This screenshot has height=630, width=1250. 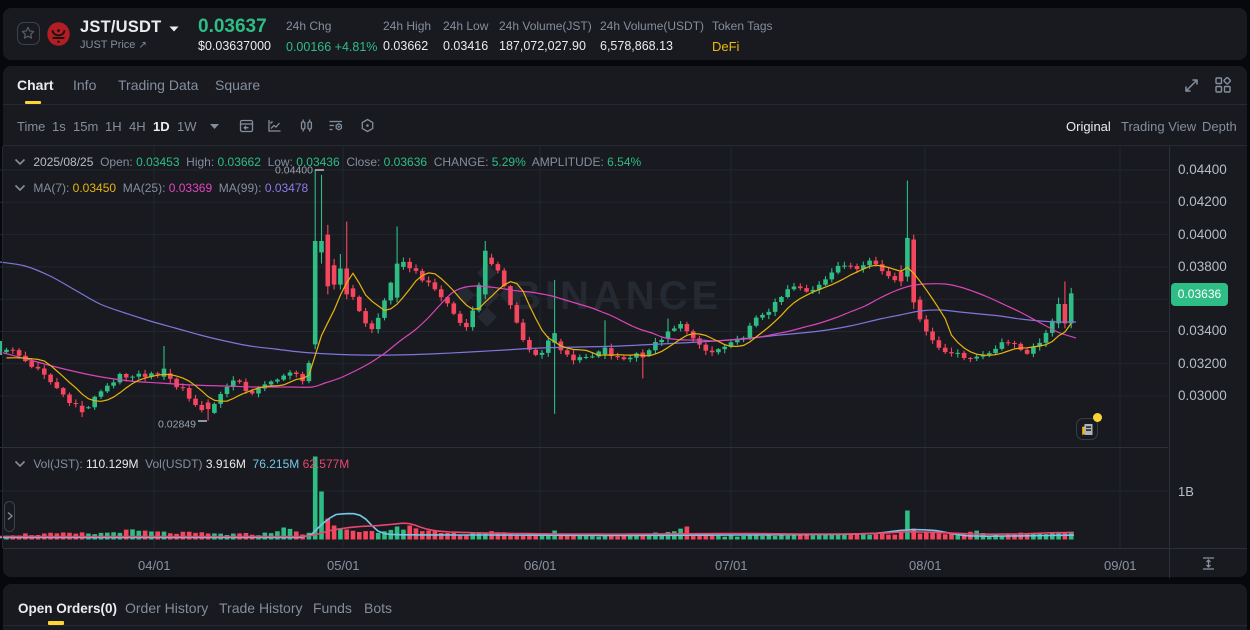 What do you see at coordinates (177, 425) in the screenshot?
I see `svg-text: 0.02849` at bounding box center [177, 425].